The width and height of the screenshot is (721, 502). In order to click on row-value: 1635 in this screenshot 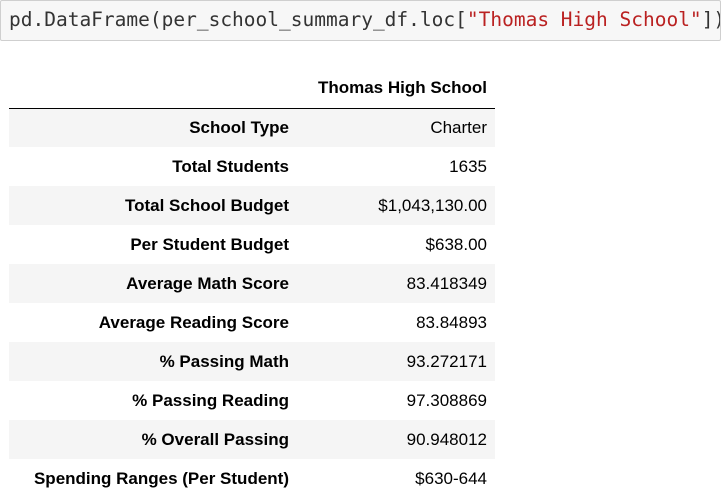, I will do `click(468, 166)`.